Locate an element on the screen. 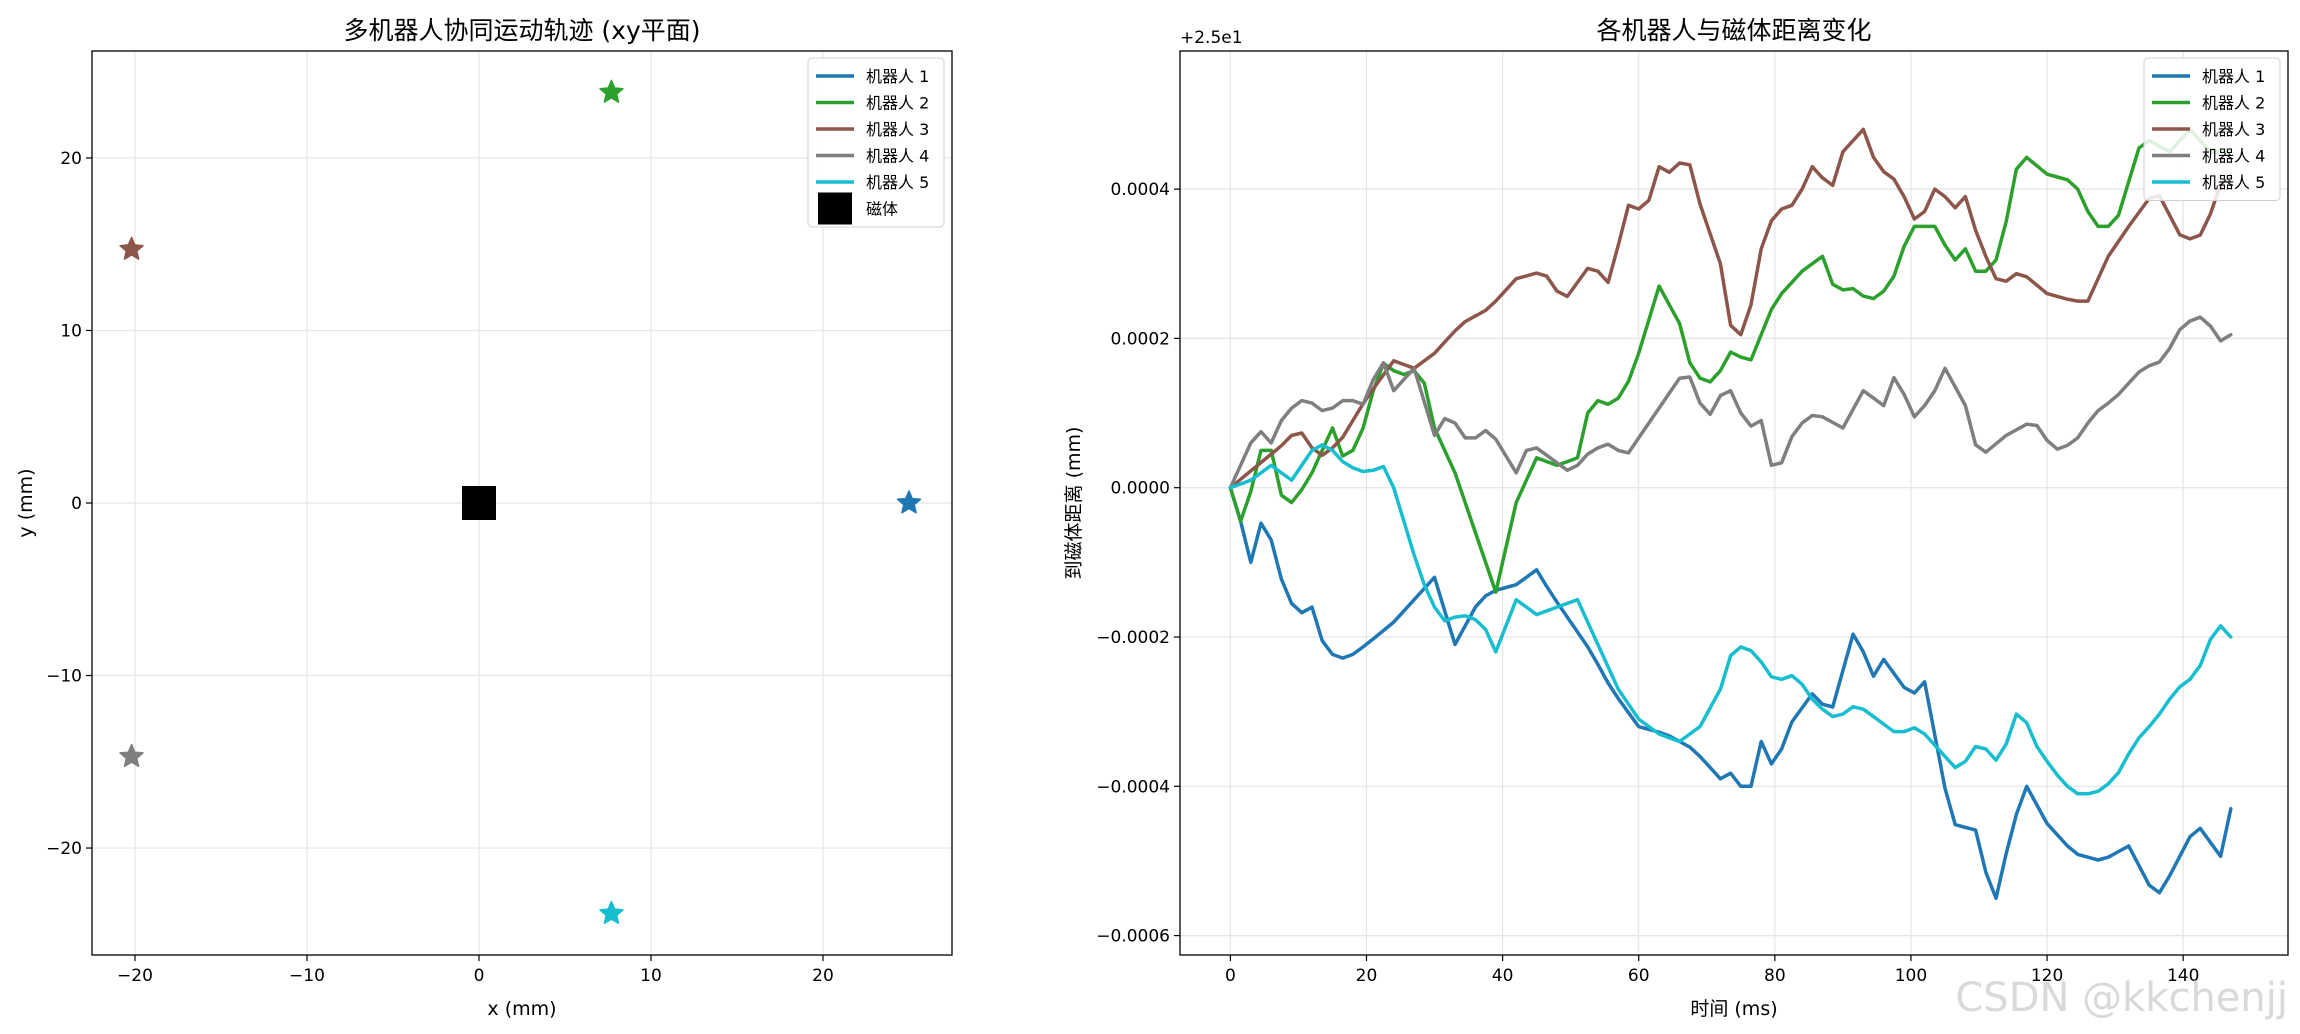  y-tick-label: −0.0006 is located at coordinates (1133, 937).